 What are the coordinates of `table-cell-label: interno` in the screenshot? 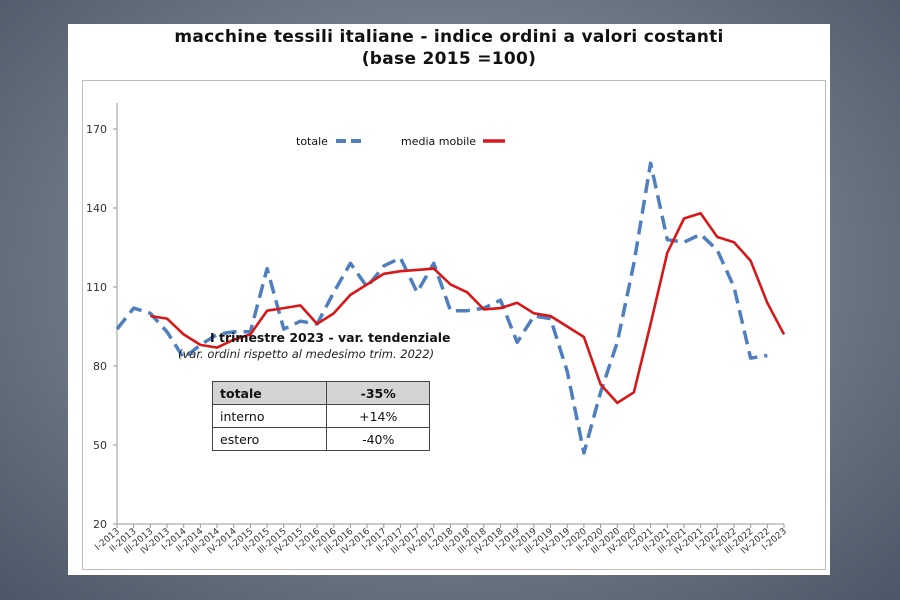 It's located at (269, 416).